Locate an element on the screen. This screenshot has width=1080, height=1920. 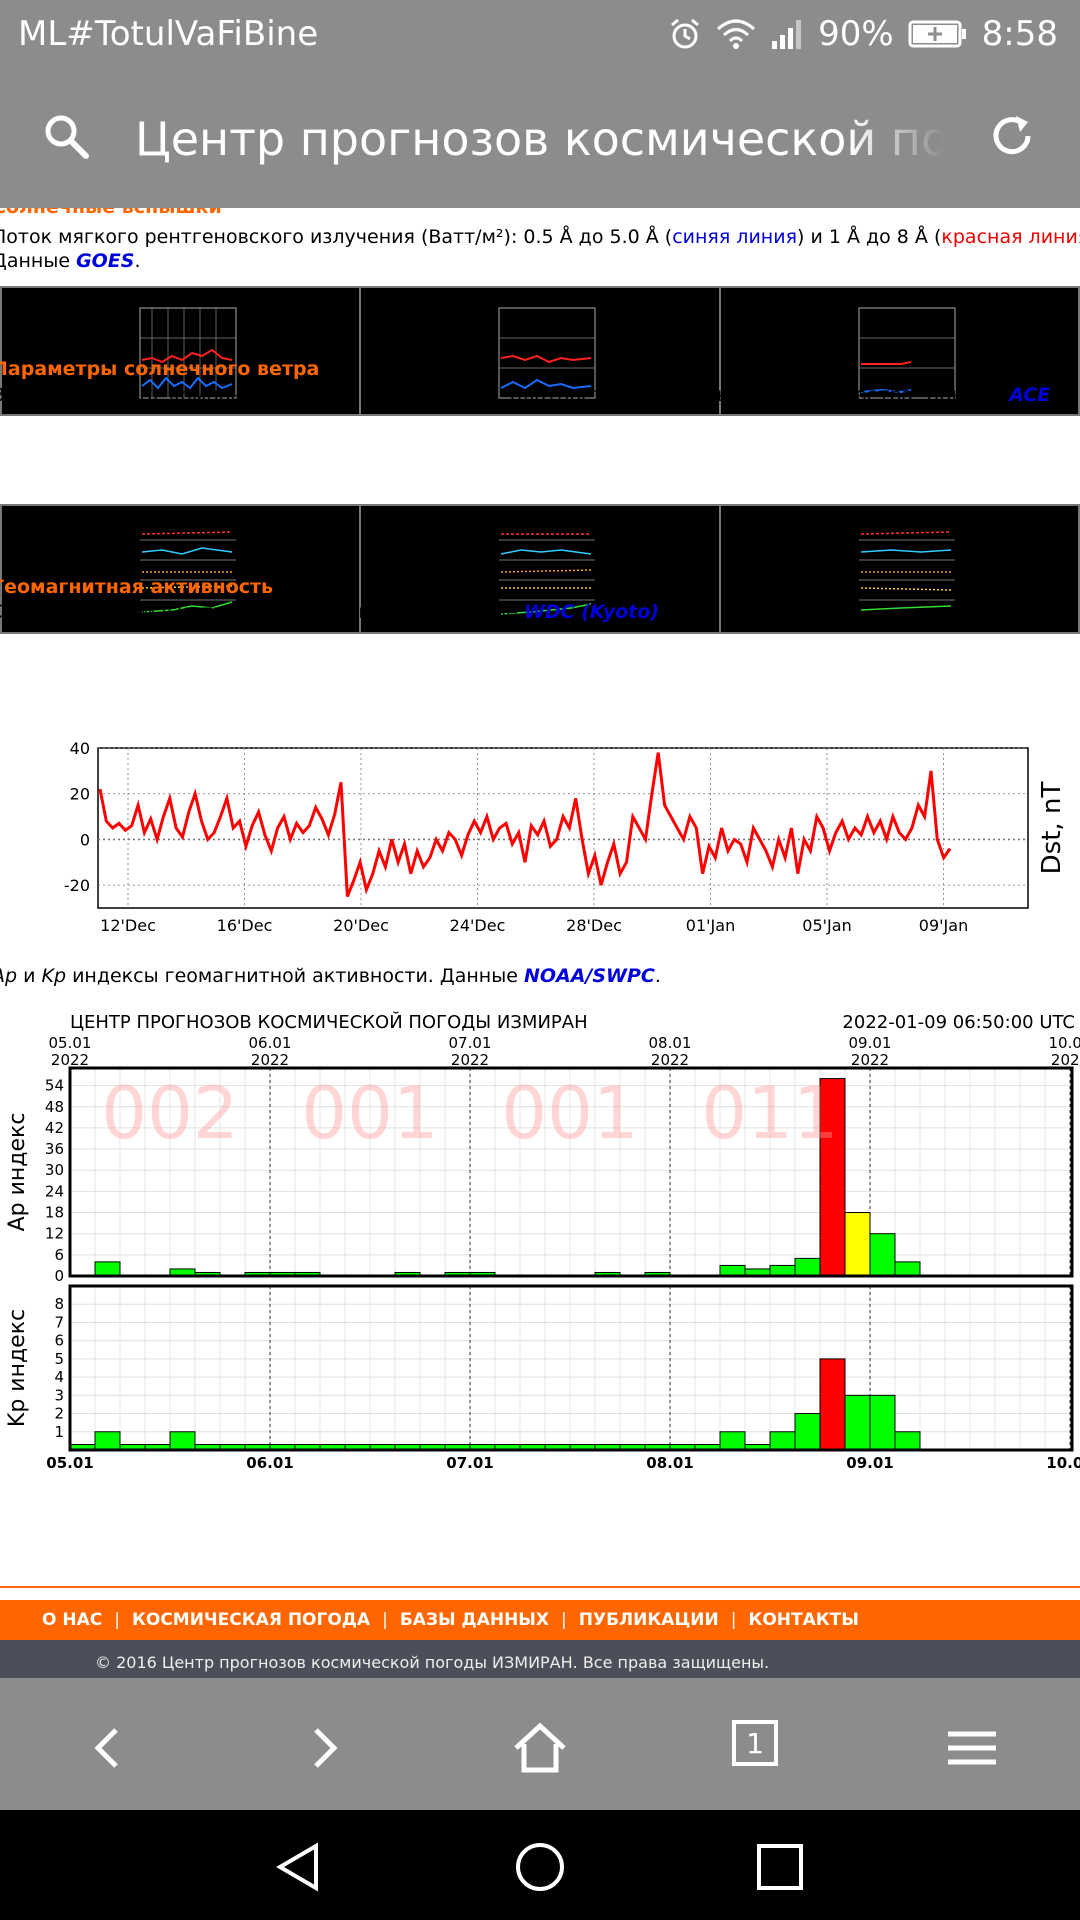
xray-thumbnails is located at coordinates (540, 351).